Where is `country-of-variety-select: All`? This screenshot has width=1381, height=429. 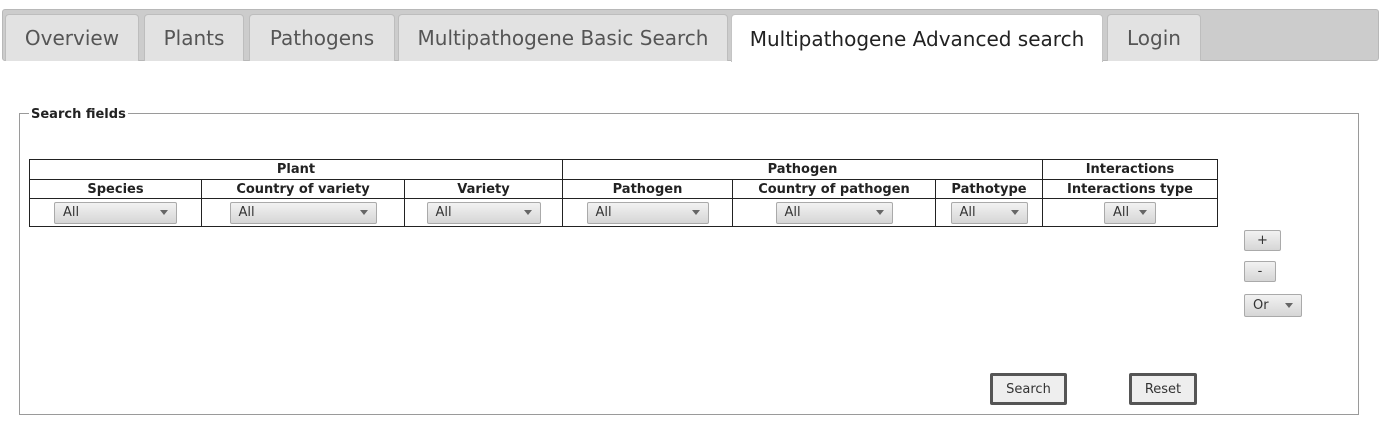 country-of-variety-select: All is located at coordinates (303, 212).